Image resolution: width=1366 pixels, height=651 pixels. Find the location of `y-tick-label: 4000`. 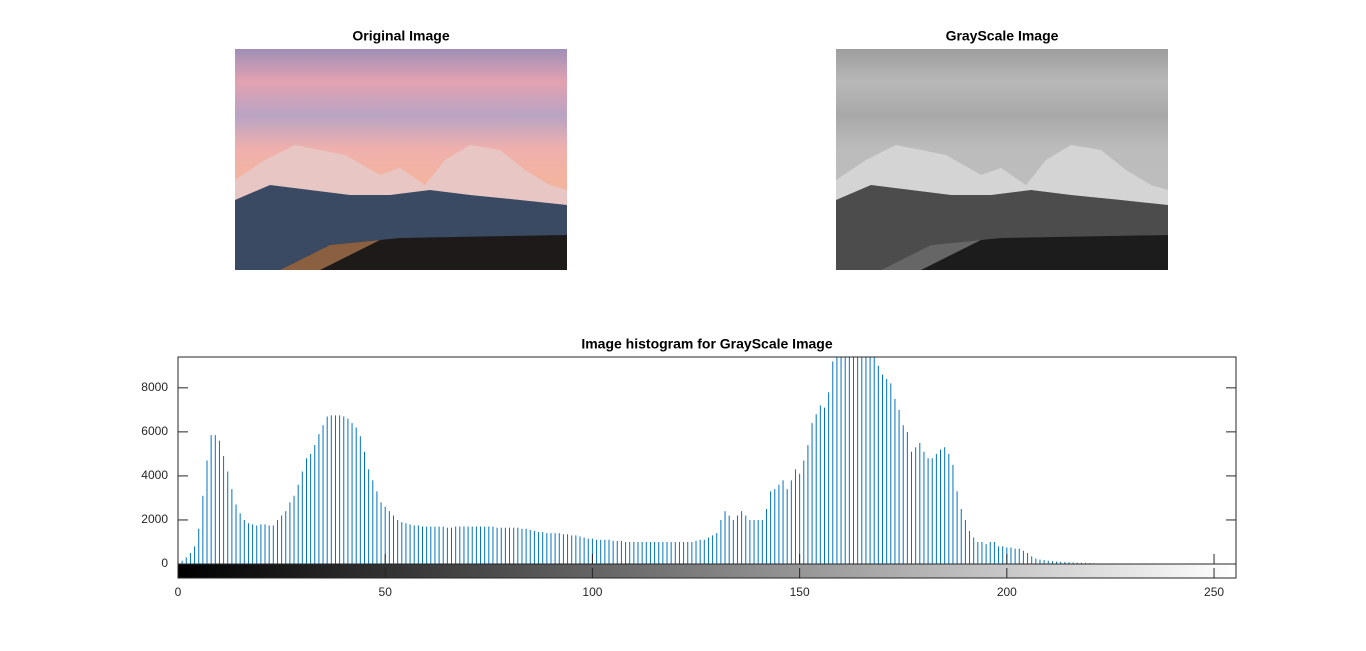

y-tick-label: 4000 is located at coordinates (154, 475).